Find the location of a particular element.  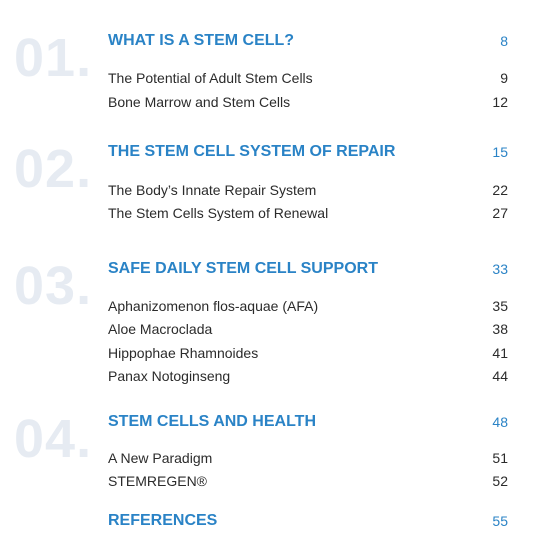

toc-entry: Bone Marrow and Stem Cells 12 is located at coordinates (308, 102).